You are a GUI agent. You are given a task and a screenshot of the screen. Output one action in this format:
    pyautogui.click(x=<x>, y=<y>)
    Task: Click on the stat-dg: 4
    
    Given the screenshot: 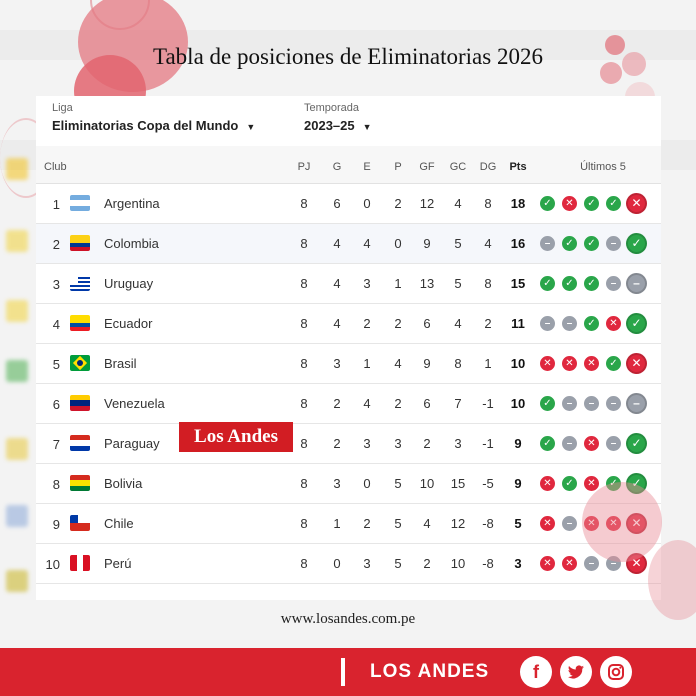 What is the action you would take?
    pyautogui.click(x=488, y=243)
    